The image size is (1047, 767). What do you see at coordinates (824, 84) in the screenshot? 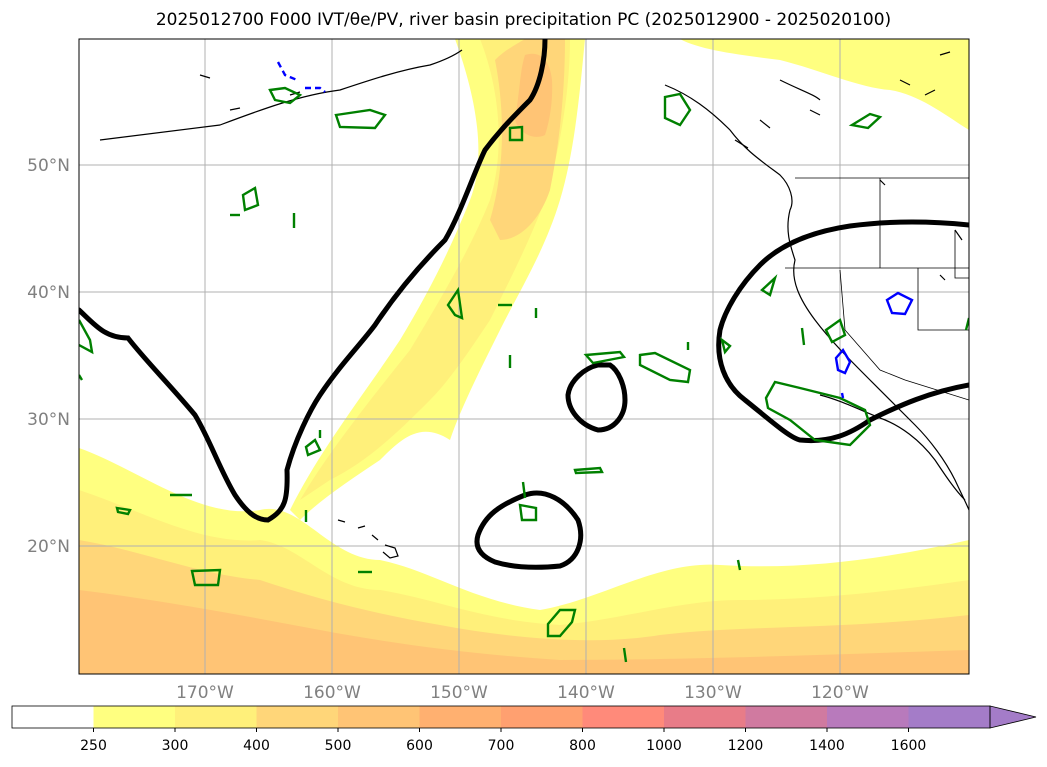
I see `ivt-shading-northeast` at bounding box center [824, 84].